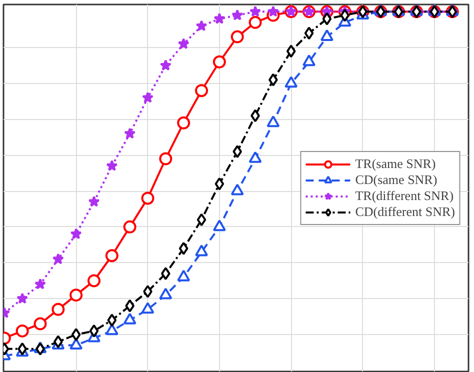 This screenshot has width=474, height=372. Describe the element at coordinates (396, 180) in the screenshot. I see `legend-label: CD(same SNR)` at that location.